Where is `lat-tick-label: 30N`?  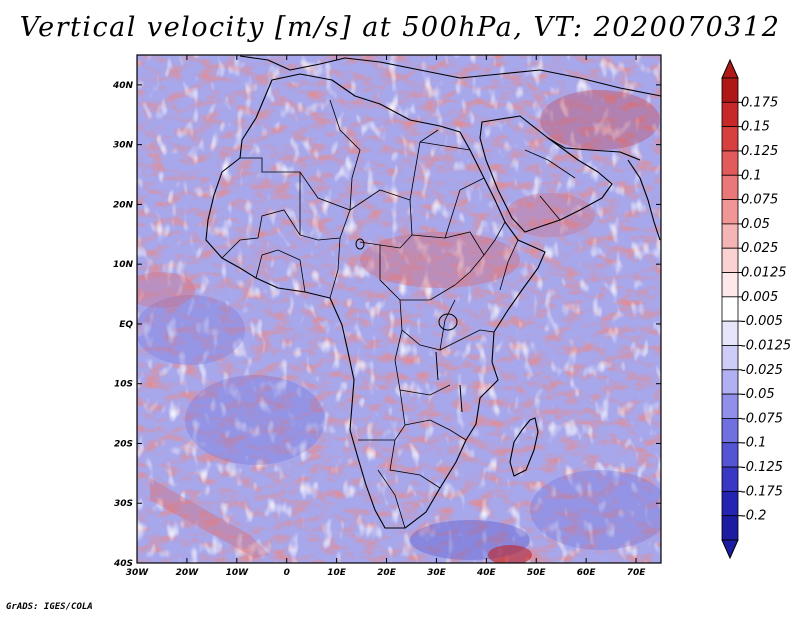
lat-tick-label: 30N is located at coordinates (123, 146).